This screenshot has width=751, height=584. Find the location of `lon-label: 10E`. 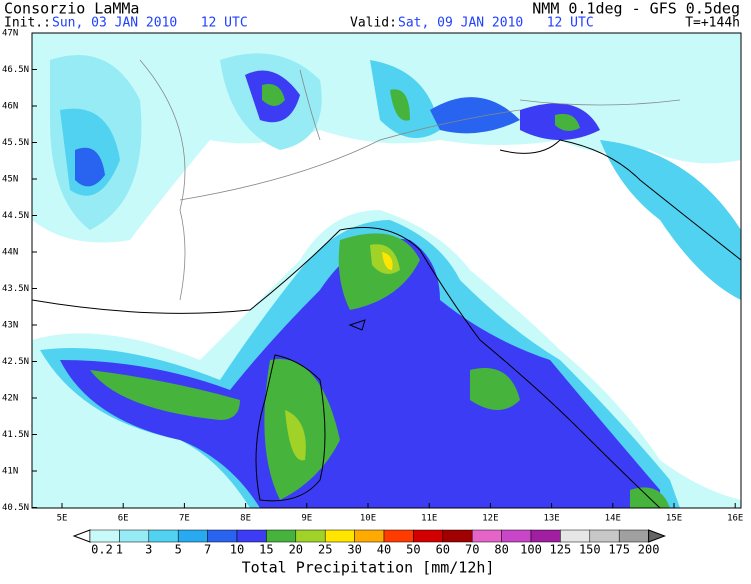

lon-label: 10E is located at coordinates (368, 519).